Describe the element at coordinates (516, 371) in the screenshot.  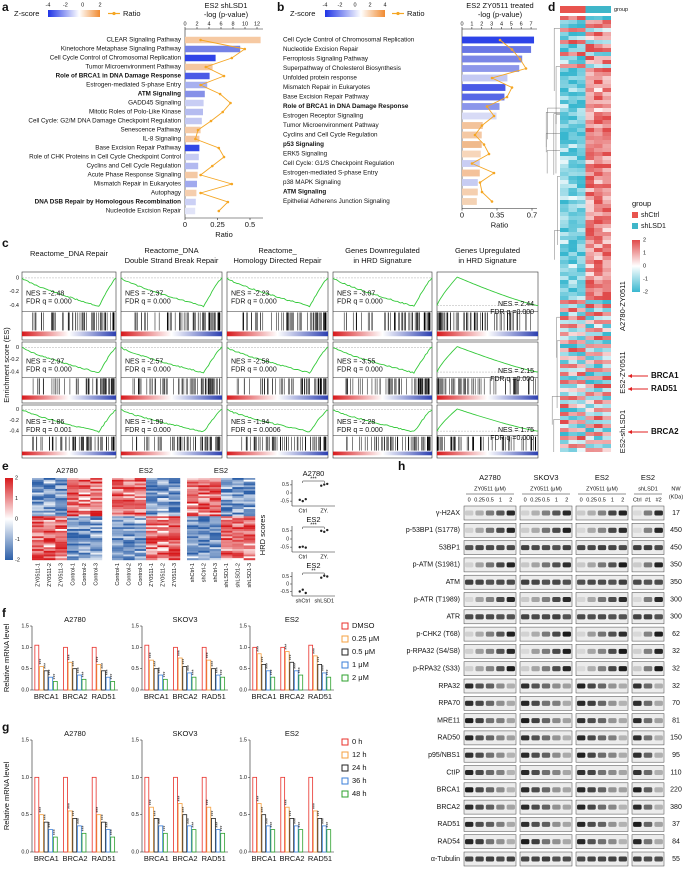
I see `nes-label: NES = 2.15` at that location.